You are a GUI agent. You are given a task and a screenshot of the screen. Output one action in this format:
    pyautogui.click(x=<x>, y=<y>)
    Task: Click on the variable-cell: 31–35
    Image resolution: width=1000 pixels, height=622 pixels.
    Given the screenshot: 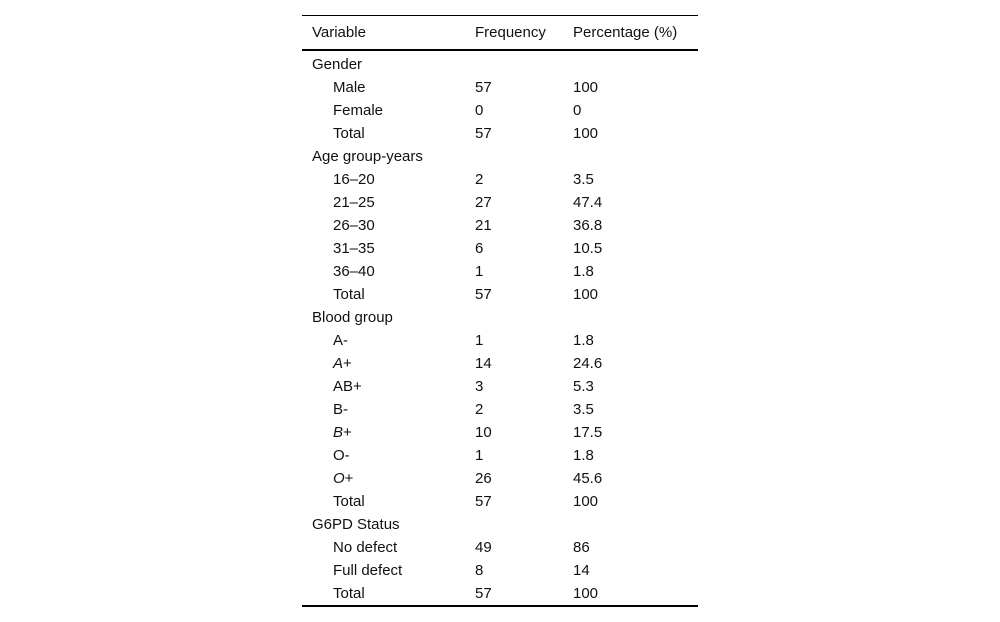 What is the action you would take?
    pyautogui.click(x=354, y=248)
    